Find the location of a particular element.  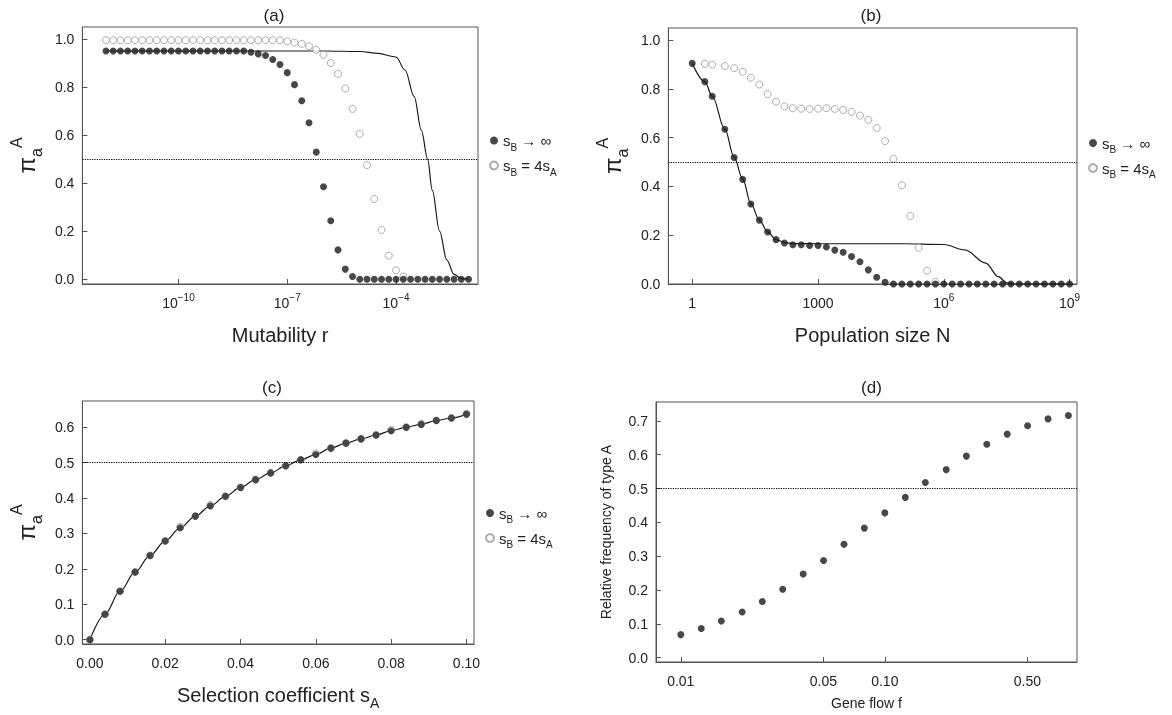

x-tick-label: 0.05 is located at coordinates (823, 680).